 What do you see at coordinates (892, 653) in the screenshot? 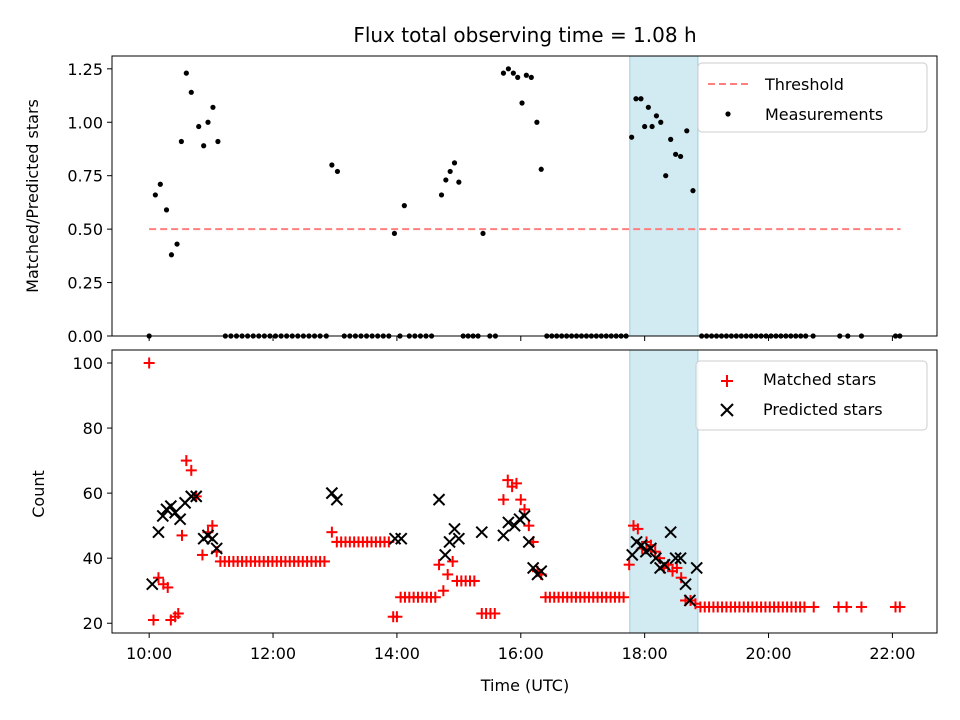
I see `x-tick-label: 22:00` at bounding box center [892, 653].